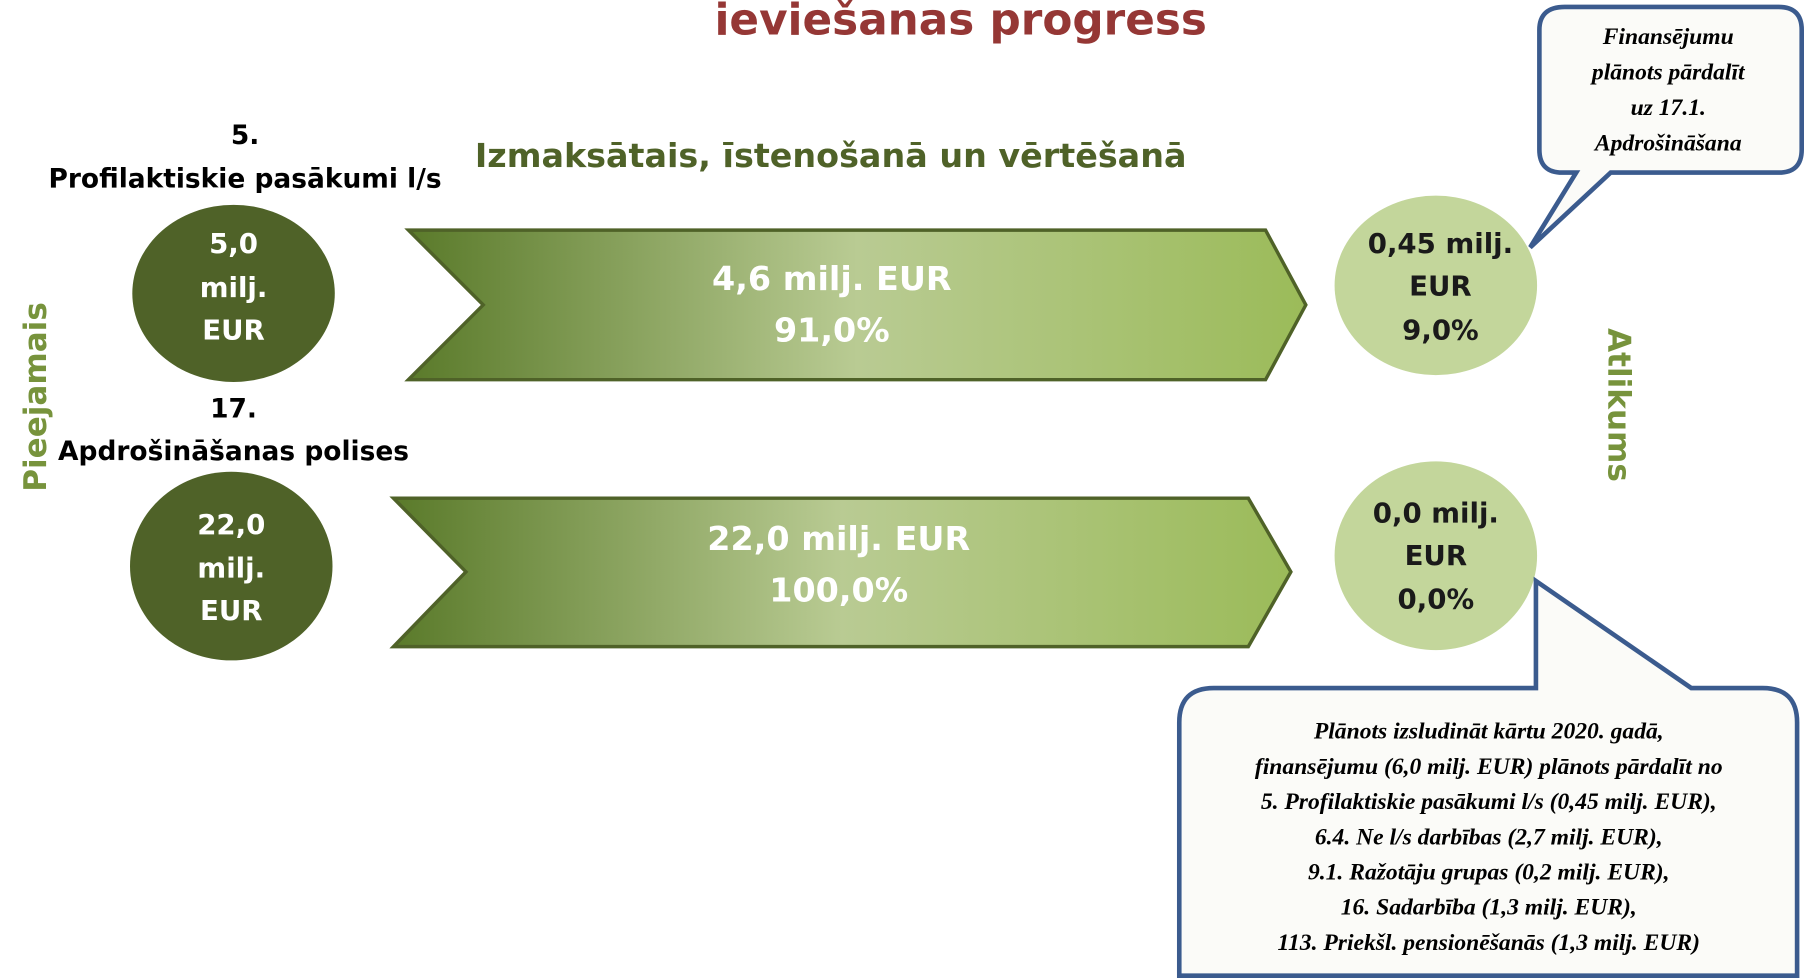 This screenshot has width=1804, height=978. Describe the element at coordinates (838, 538) in the screenshot. I see `paid-value: 22,0 milj. EUR` at that location.